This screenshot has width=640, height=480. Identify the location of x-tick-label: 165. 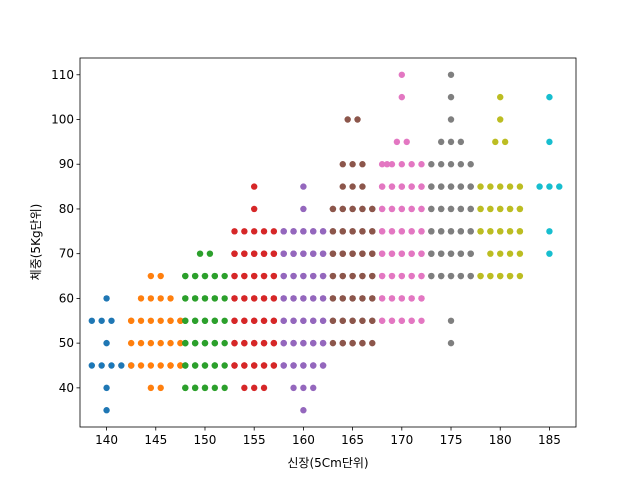
(352, 440).